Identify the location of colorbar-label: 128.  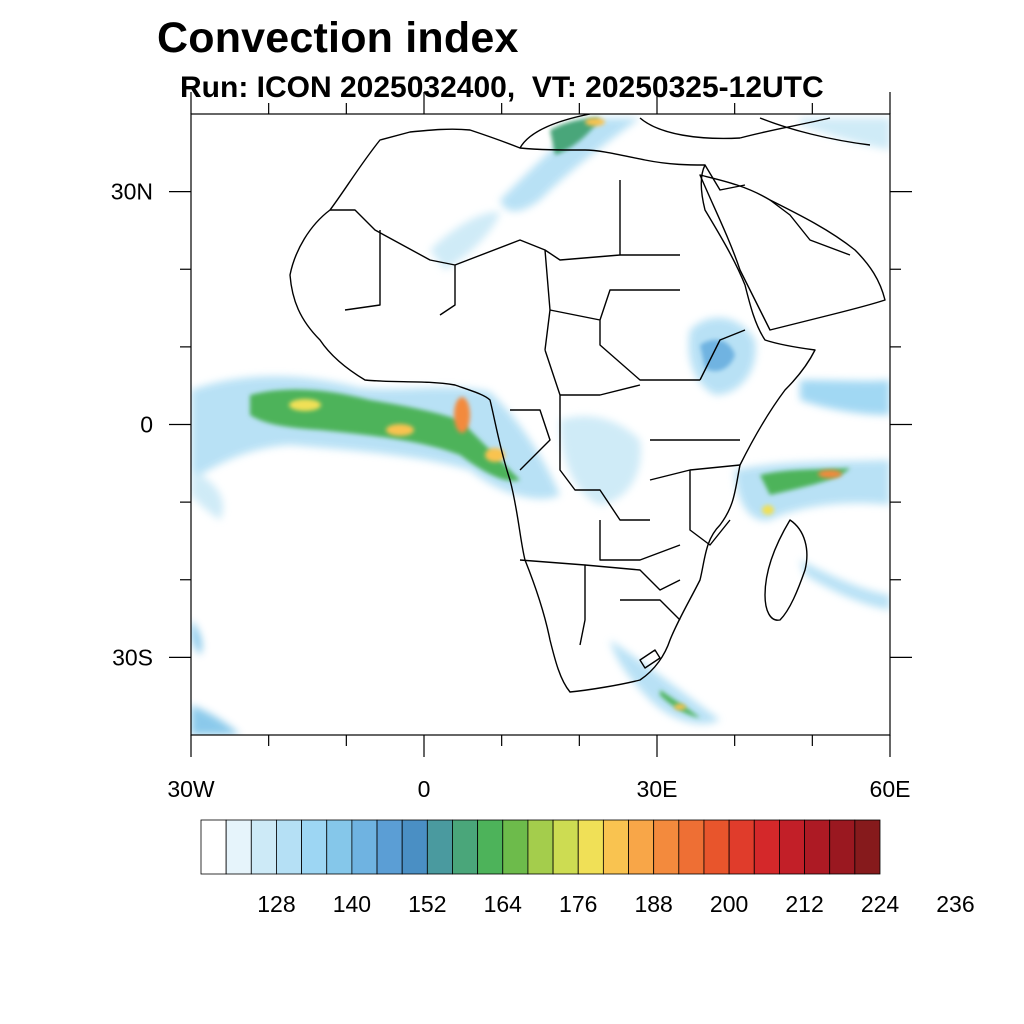
(276, 904).